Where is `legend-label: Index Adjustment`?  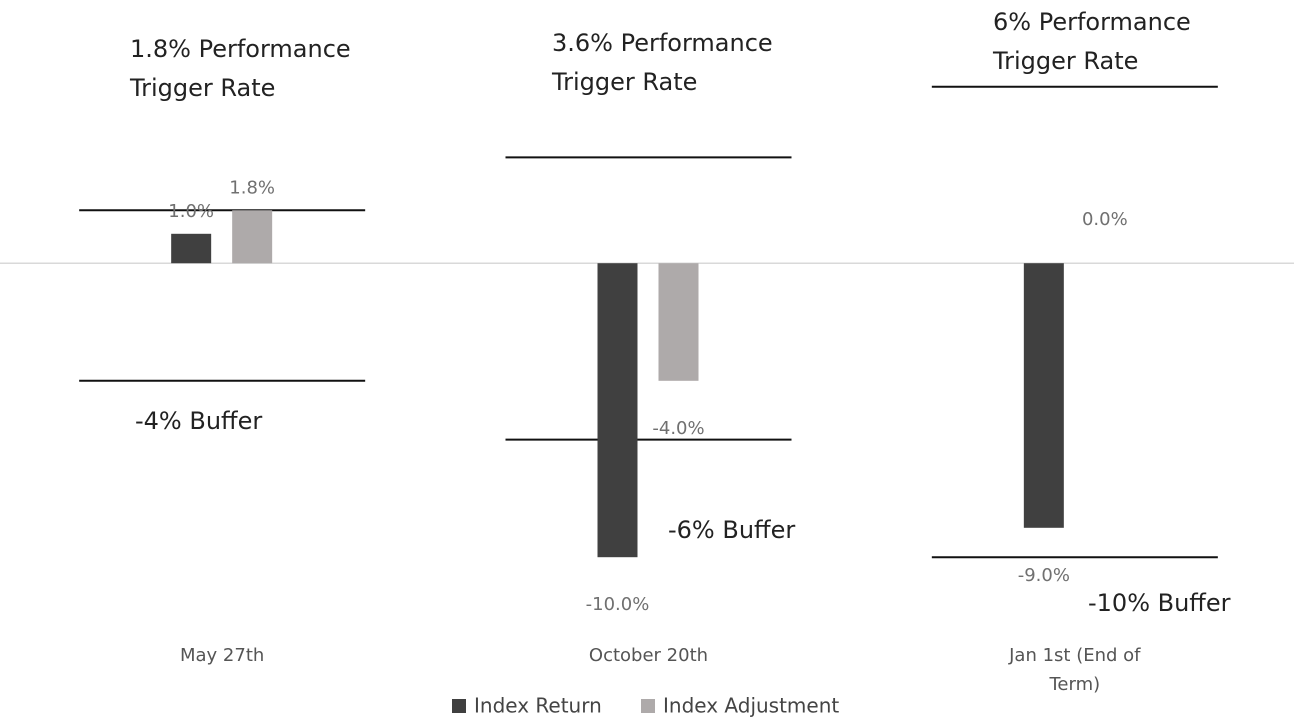
legend-label: Index Adjustment is located at coordinates (751, 706).